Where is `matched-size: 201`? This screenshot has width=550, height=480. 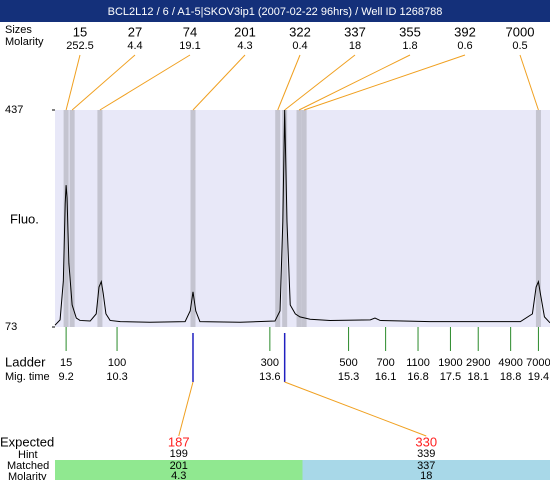 matched-size: 201 is located at coordinates (179, 466).